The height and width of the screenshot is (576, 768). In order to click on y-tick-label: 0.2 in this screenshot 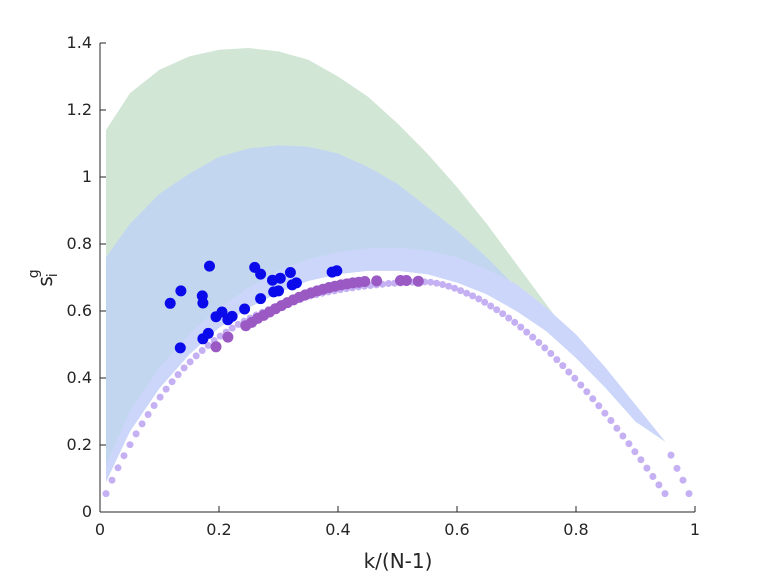, I will do `click(79, 444)`.